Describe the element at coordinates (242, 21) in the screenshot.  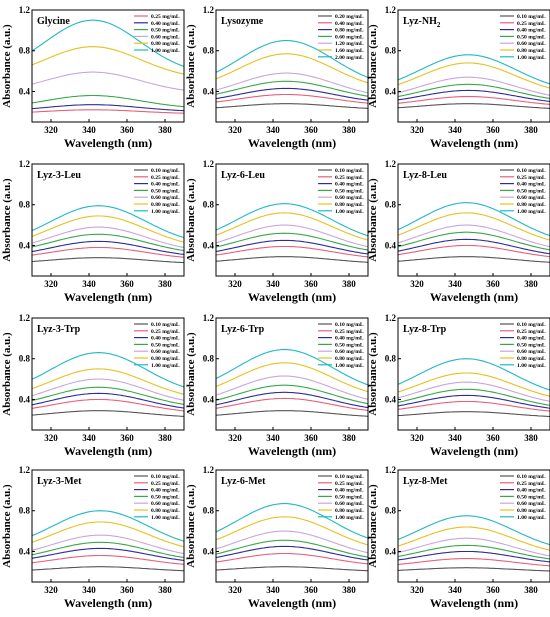
I see `panel-title-text: Lysozyme` at that location.